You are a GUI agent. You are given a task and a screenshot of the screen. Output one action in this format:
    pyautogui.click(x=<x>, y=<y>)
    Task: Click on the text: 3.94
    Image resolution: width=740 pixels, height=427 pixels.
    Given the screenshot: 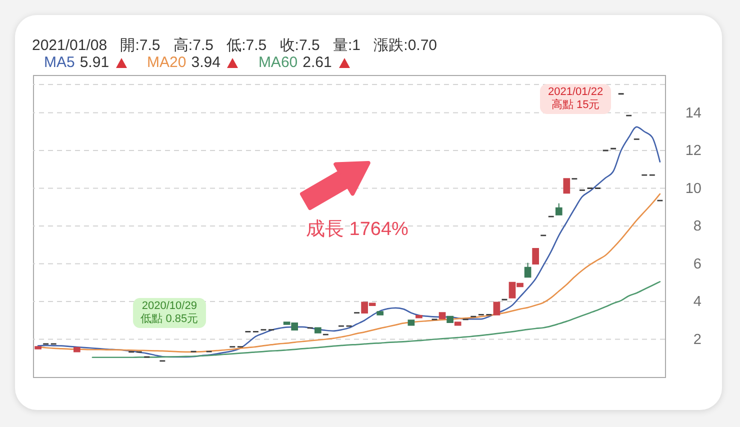 What is the action you would take?
    pyautogui.click(x=205, y=63)
    